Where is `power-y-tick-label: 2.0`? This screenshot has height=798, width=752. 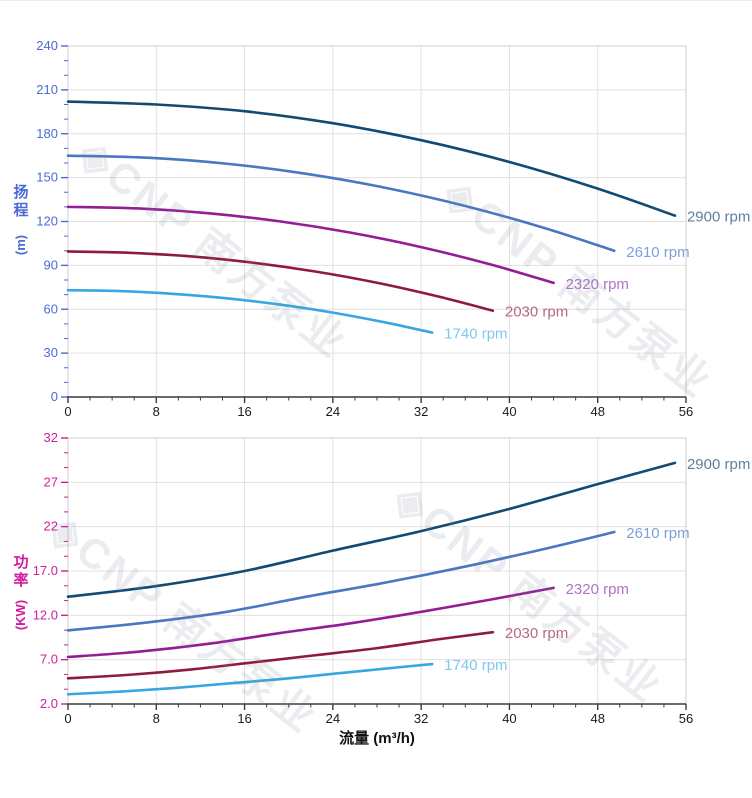
power-y-tick-label: 2.0 is located at coordinates (49, 703).